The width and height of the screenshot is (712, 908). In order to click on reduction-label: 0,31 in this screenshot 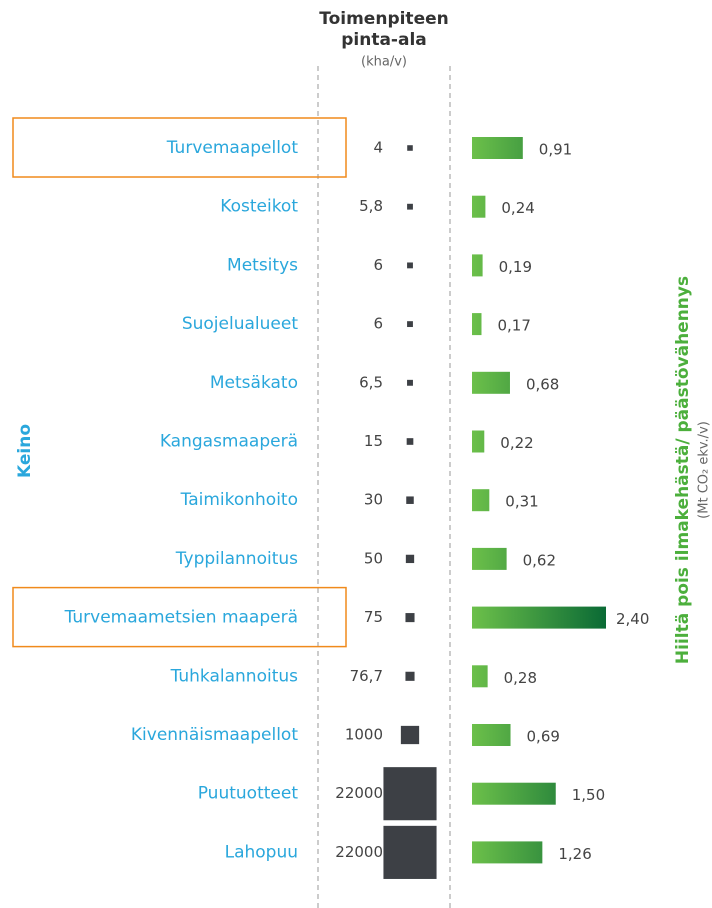, I will do `click(521, 502)`.